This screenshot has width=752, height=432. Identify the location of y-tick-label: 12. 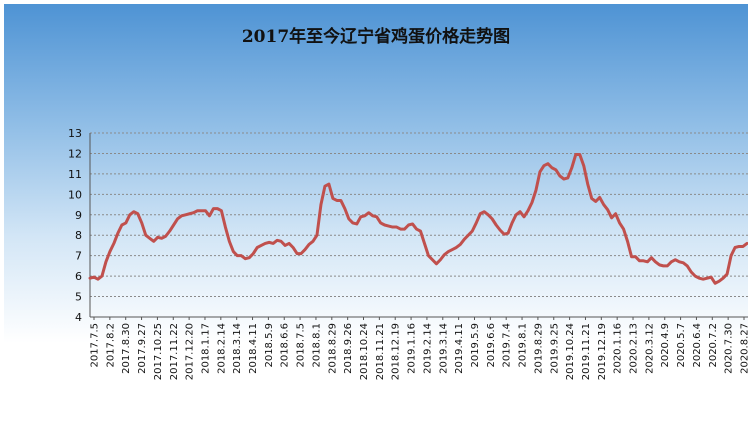
(75, 153).